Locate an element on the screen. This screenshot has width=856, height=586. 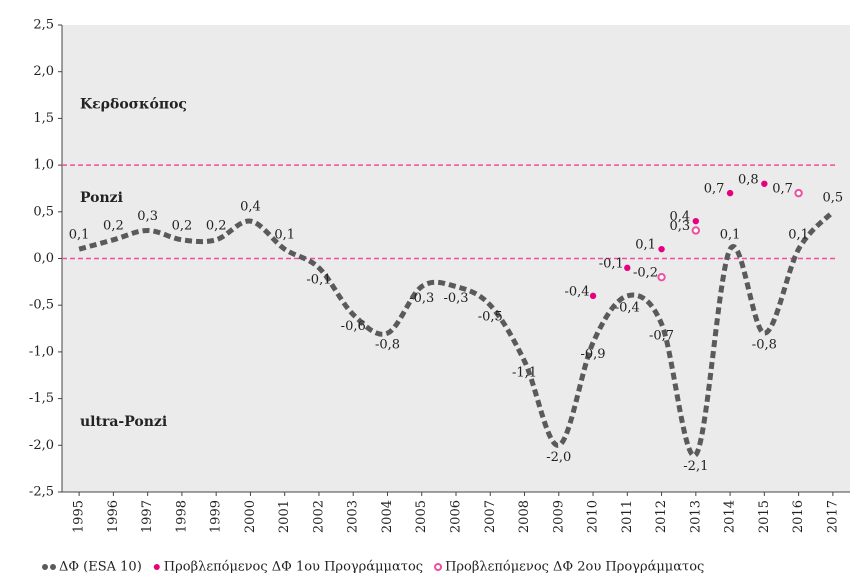
x-tick-label: 2004 is located at coordinates (387, 516).